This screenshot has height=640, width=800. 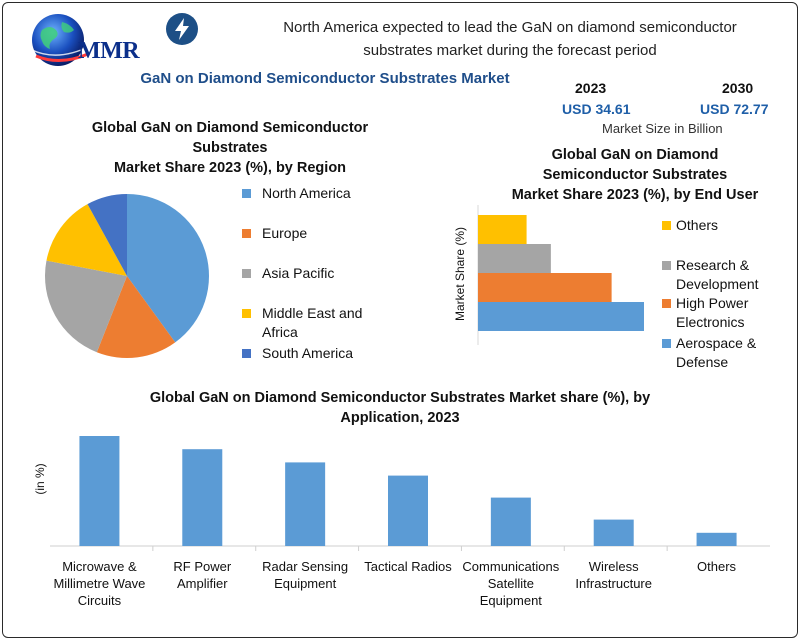 What do you see at coordinates (666, 265) in the screenshot?
I see `legend-swatch-research-and-development` at bounding box center [666, 265].